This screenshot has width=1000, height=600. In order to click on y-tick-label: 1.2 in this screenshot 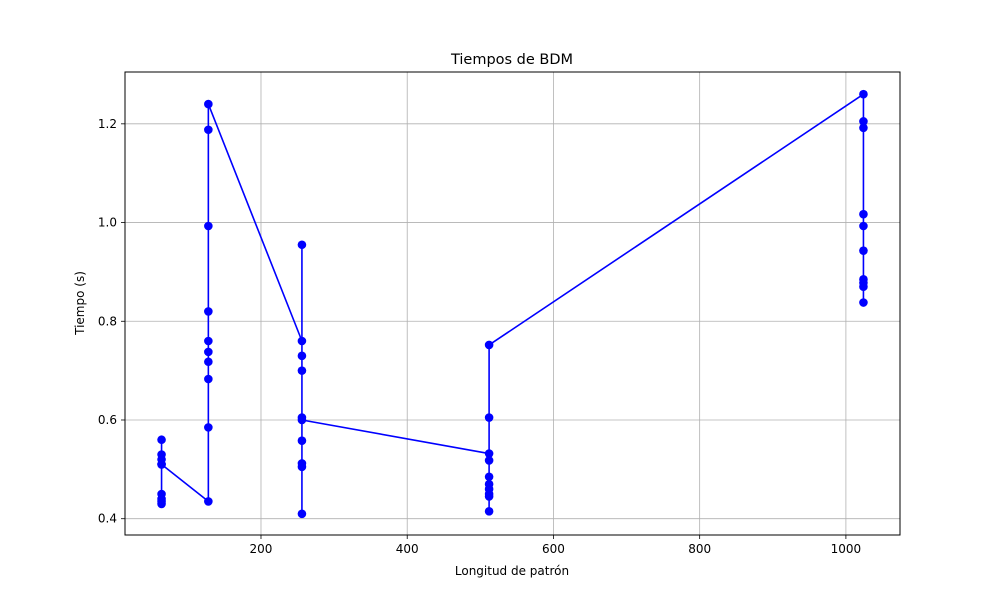, I will do `click(107, 124)`.